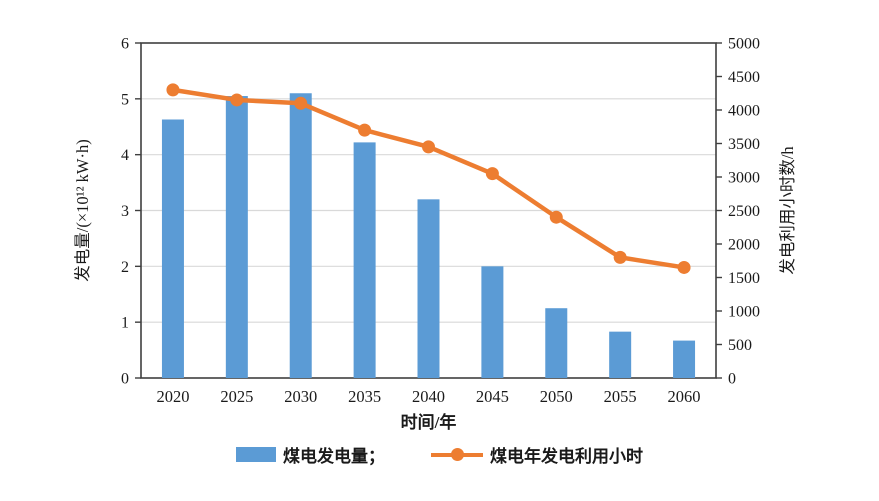 This screenshot has width=879, height=501. Describe the element at coordinates (300, 396) in the screenshot. I see `x-axis-tick-label: 2030` at that location.